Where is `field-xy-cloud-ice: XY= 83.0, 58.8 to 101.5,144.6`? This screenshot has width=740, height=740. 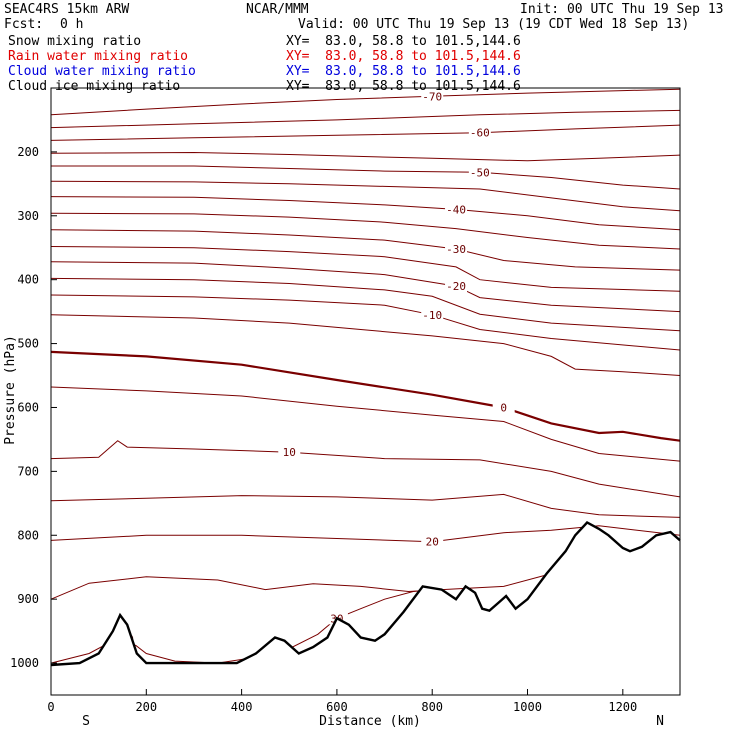
field-xy-cloud-ice: XY= 83.0, 58.8 to 101.5,144.6 is located at coordinates (403, 86).